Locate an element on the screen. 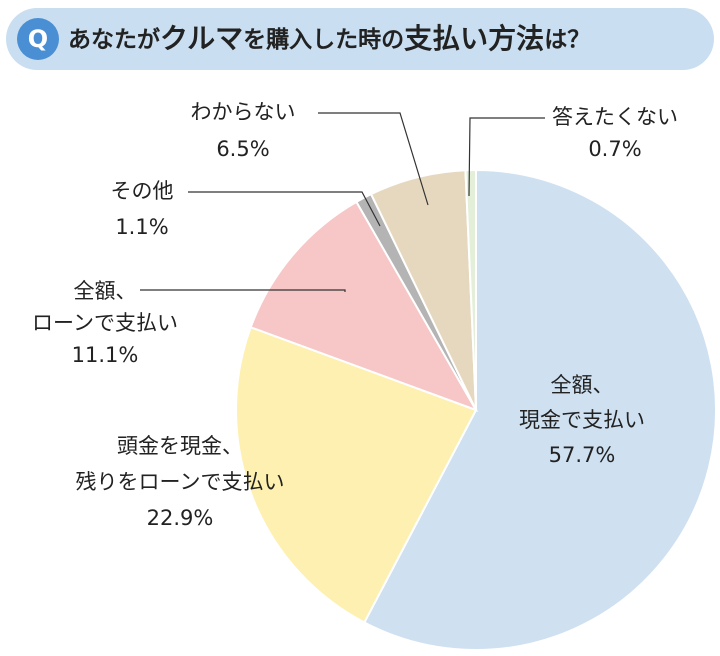  title-part: あなたが is located at coordinates (114, 39).